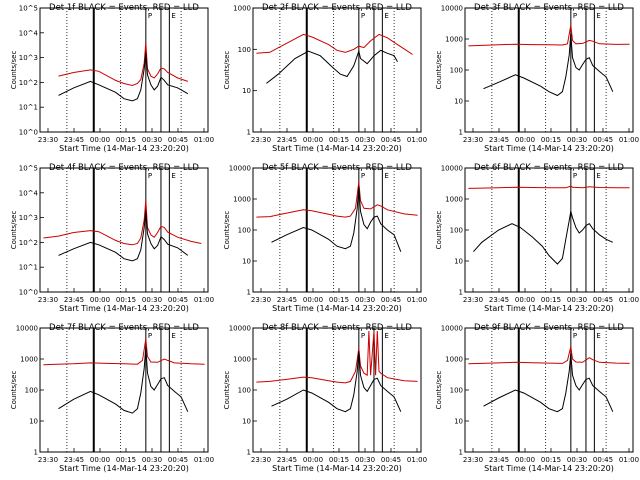  What do you see at coordinates (28, 133) in the screenshot?
I see `y-tick-label: 10^0` at bounding box center [28, 133].